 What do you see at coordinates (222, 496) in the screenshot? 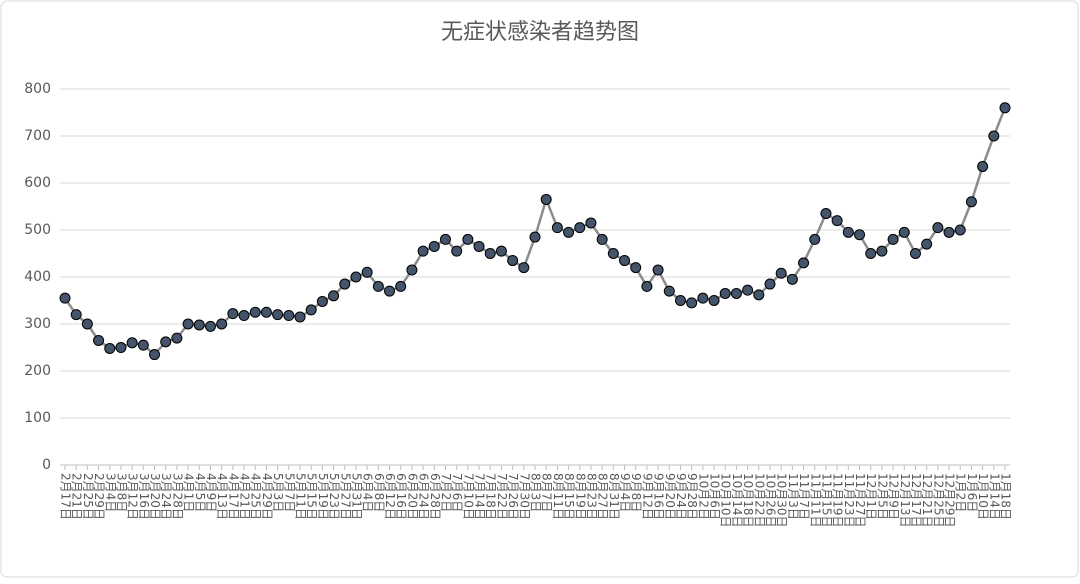
I see `x-tick-label: 4月13日` at bounding box center [222, 496].